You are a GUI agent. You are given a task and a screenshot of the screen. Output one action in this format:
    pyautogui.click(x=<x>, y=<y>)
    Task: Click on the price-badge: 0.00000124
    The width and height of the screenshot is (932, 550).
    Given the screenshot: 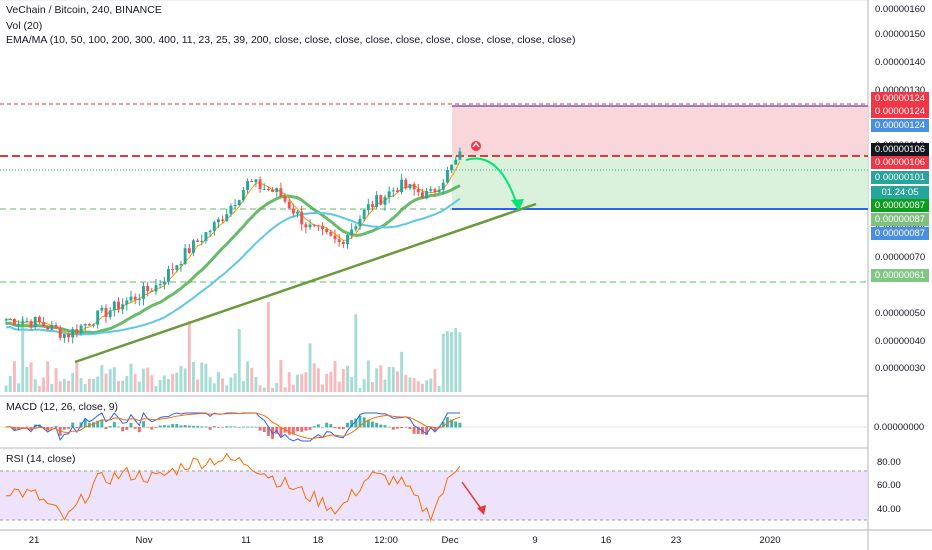 What is the action you would take?
    pyautogui.click(x=900, y=111)
    